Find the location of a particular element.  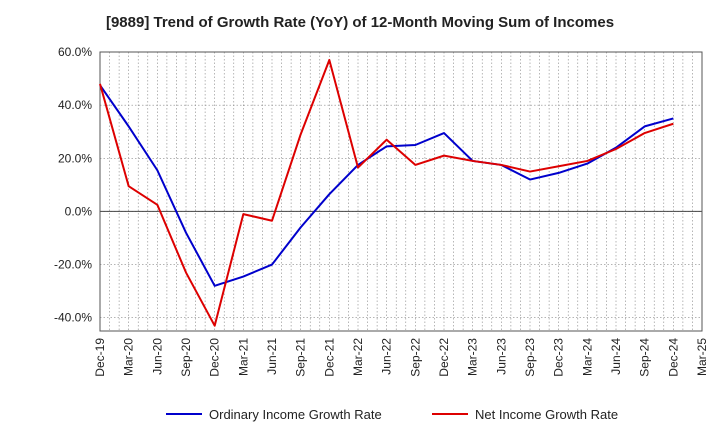

x-tick-label: Sep-22 is located at coordinates (415, 357).